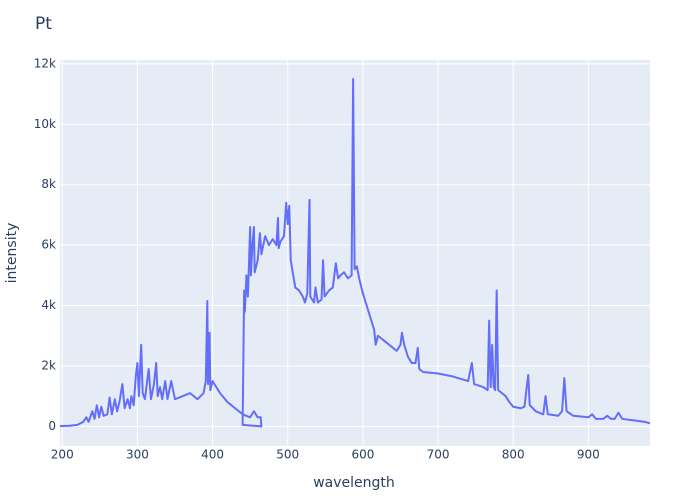  Describe the element at coordinates (438, 455) in the screenshot. I see `x-tick-label: 700` at that location.